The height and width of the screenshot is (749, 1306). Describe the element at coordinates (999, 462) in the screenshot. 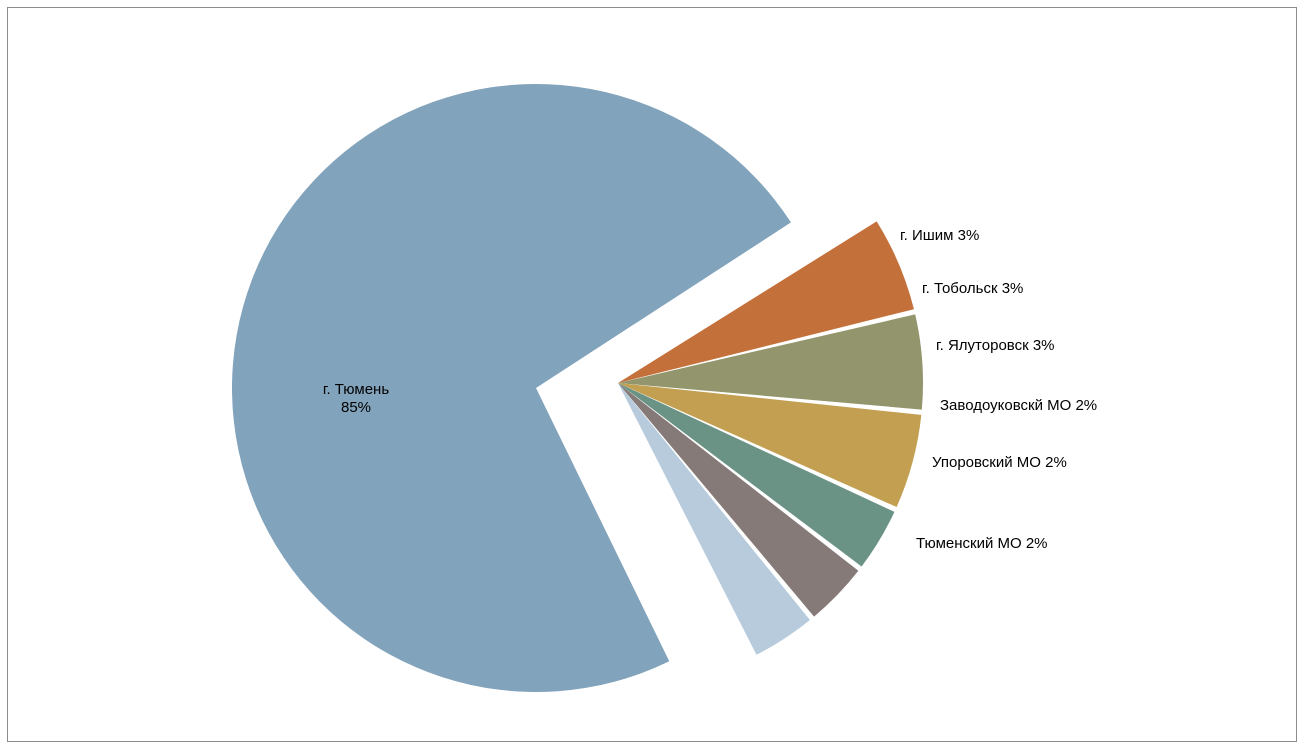

I see `slice-label-6: Упоровский МО 2%` at that location.